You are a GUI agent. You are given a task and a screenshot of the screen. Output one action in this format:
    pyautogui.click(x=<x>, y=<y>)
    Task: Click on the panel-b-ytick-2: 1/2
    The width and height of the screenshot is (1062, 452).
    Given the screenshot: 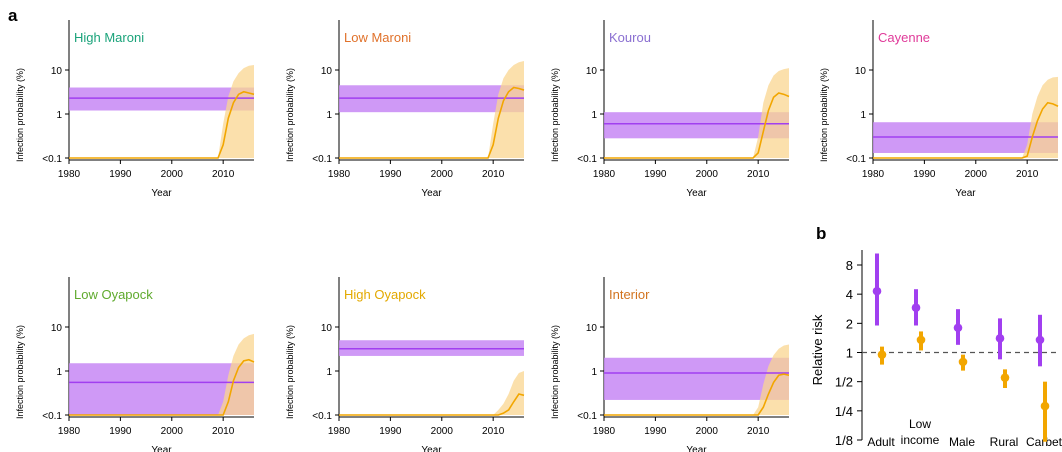 What is the action you would take?
    pyautogui.click(x=844, y=382)
    